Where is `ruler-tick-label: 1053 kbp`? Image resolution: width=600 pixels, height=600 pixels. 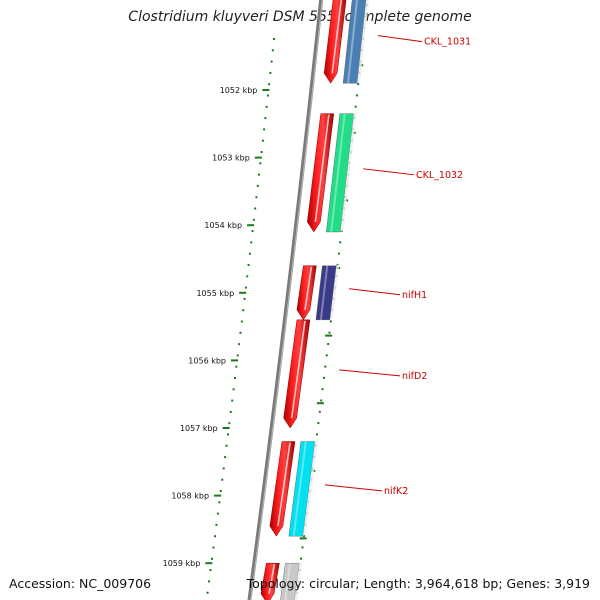
ruler-tick-label: 1053 kbp is located at coordinates (231, 158).